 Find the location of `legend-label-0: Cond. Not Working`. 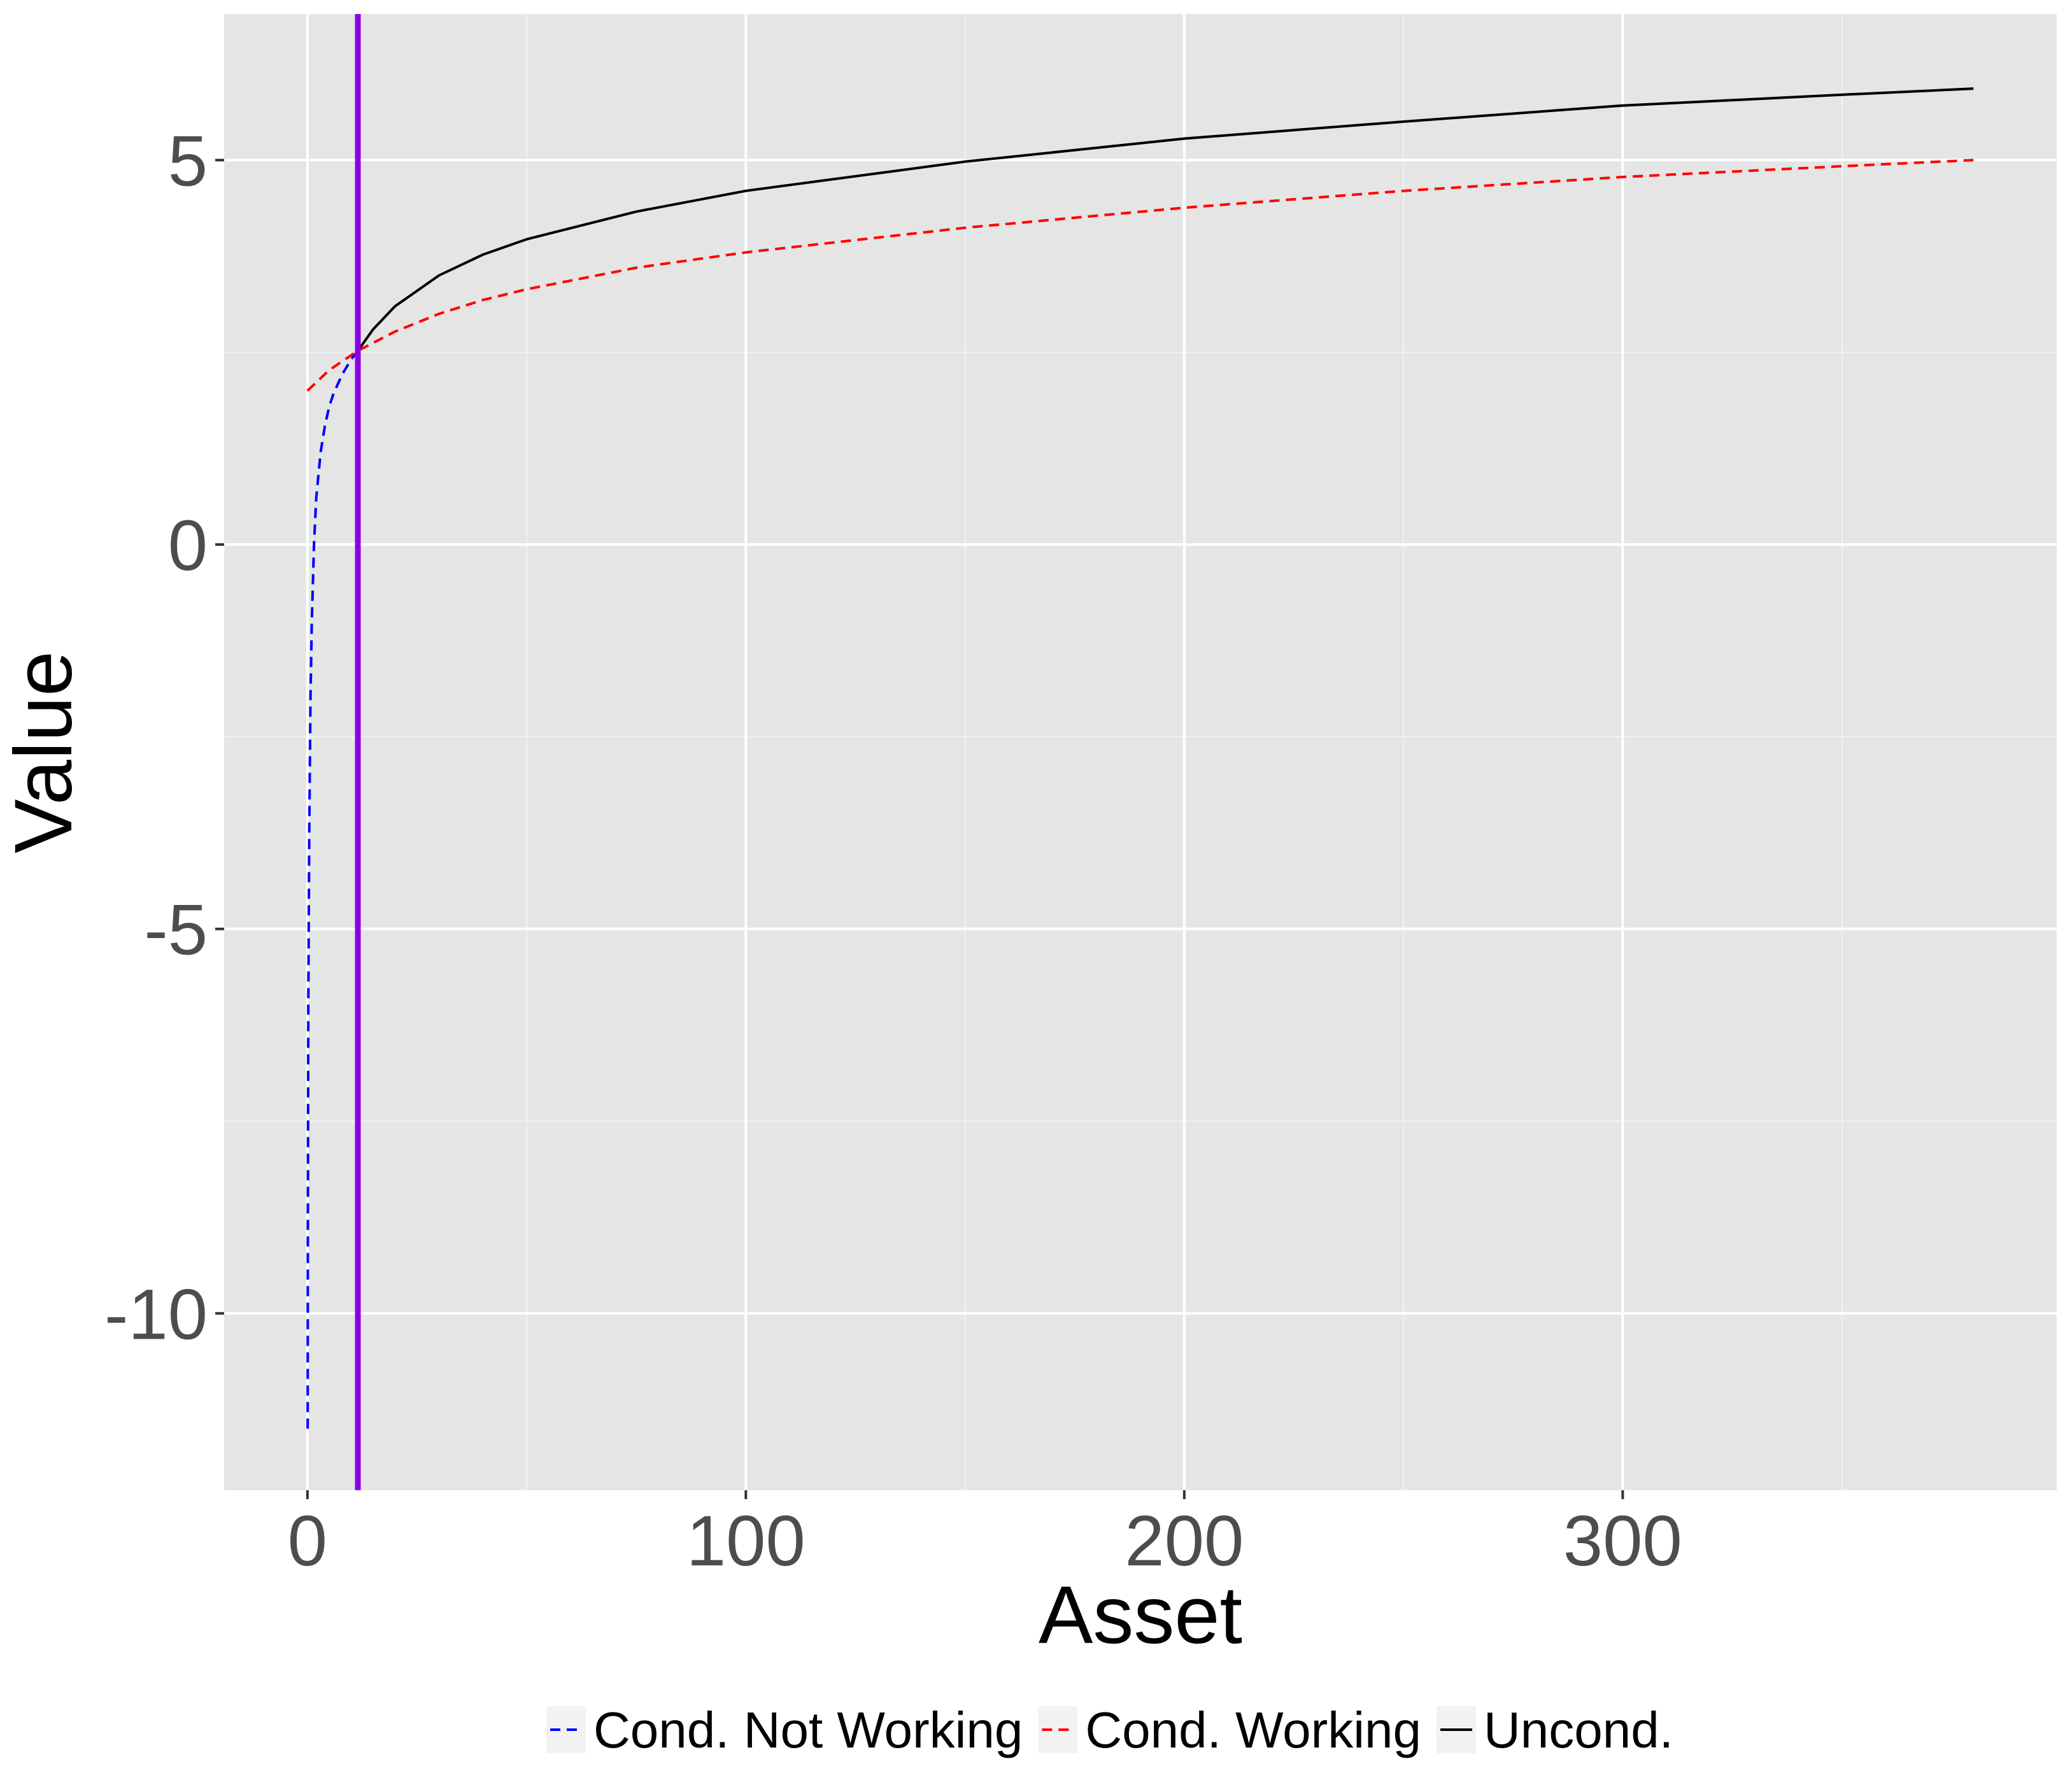

legend-label-0: Cond. Not Working is located at coordinates (808, 1730).